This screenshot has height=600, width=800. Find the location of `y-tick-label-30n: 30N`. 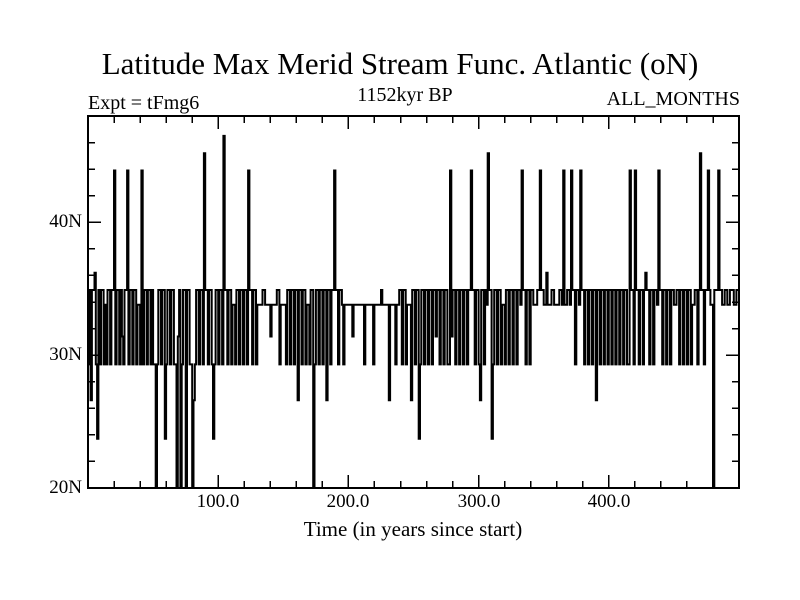

y-tick-label-30n: 30N is located at coordinates (65, 354).